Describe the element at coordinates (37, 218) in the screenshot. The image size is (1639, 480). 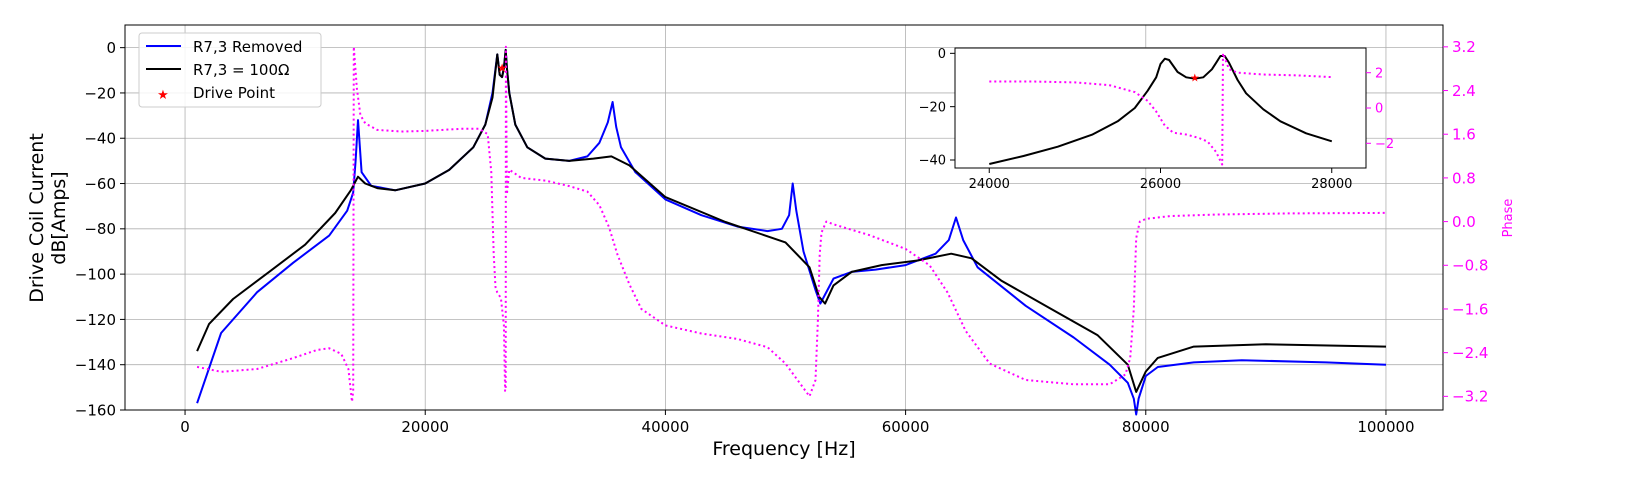
I see `y-axis-label-line1: Drive Coil Current` at that location.